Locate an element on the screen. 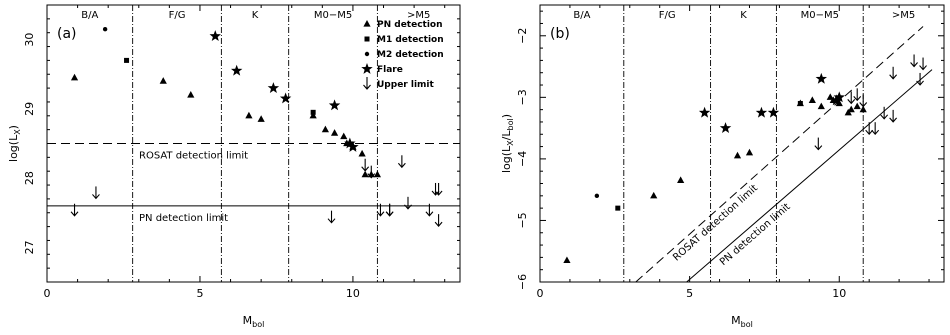 The image size is (950, 335). upper-limit-marker-s4-p9 is located at coordinates (408, 203).